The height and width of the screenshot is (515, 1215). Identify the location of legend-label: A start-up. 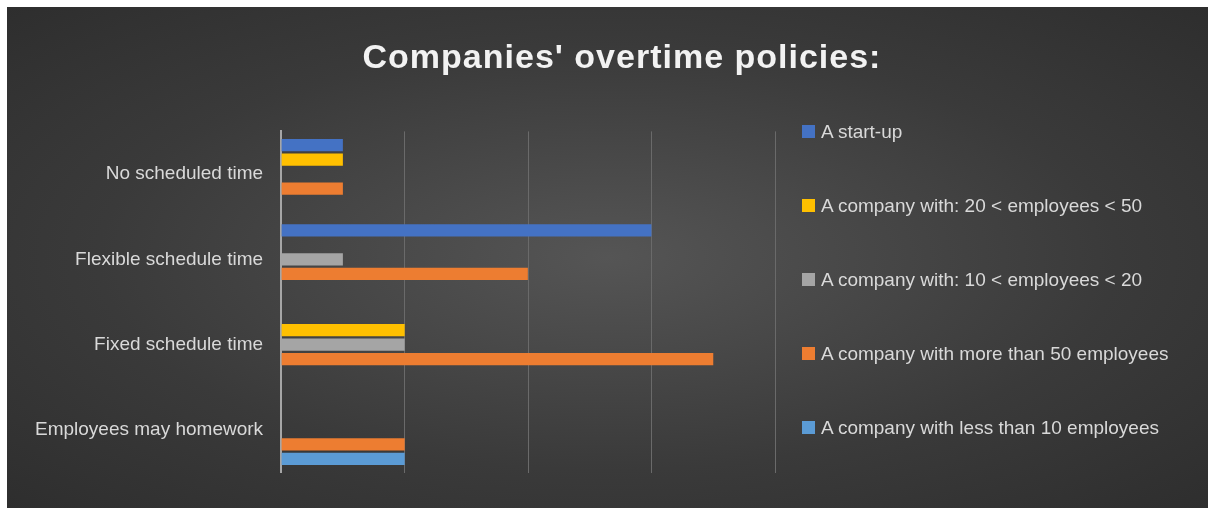
(862, 132).